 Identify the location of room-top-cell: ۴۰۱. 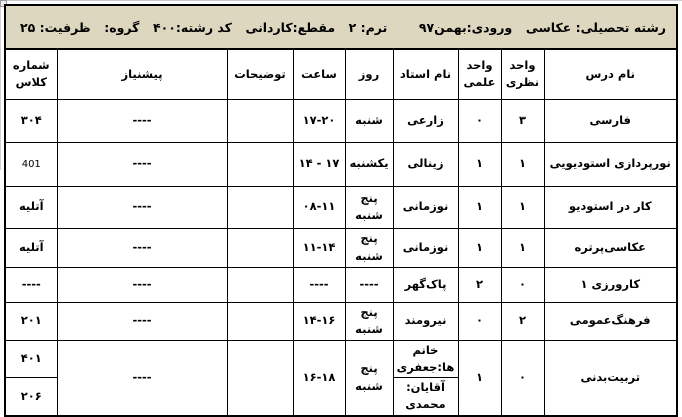
(31, 358).